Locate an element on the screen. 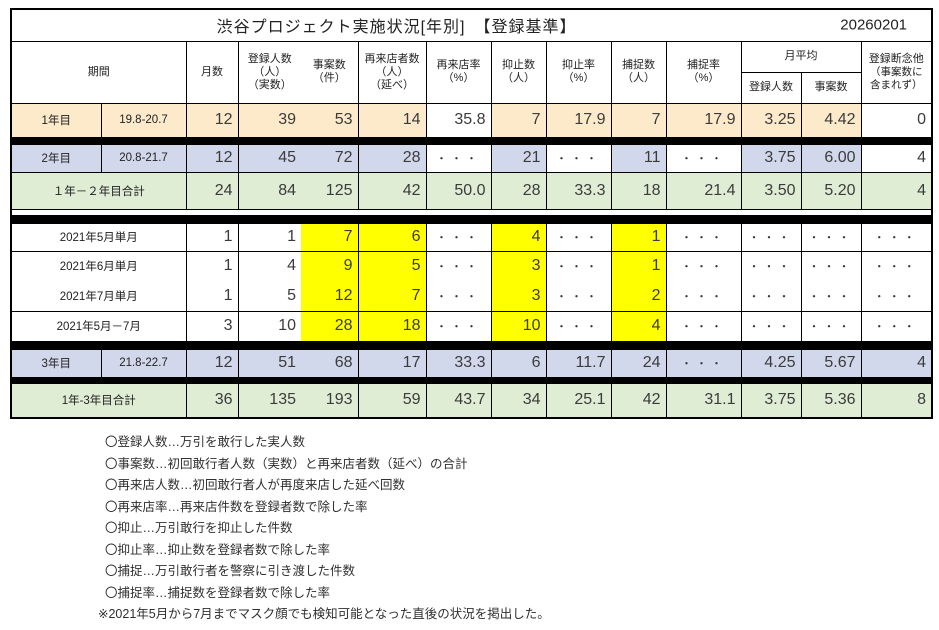 Image resolution: width=939 pixels, height=630 pixels. col-header-avg-registered: 登録人数 is located at coordinates (771, 87).